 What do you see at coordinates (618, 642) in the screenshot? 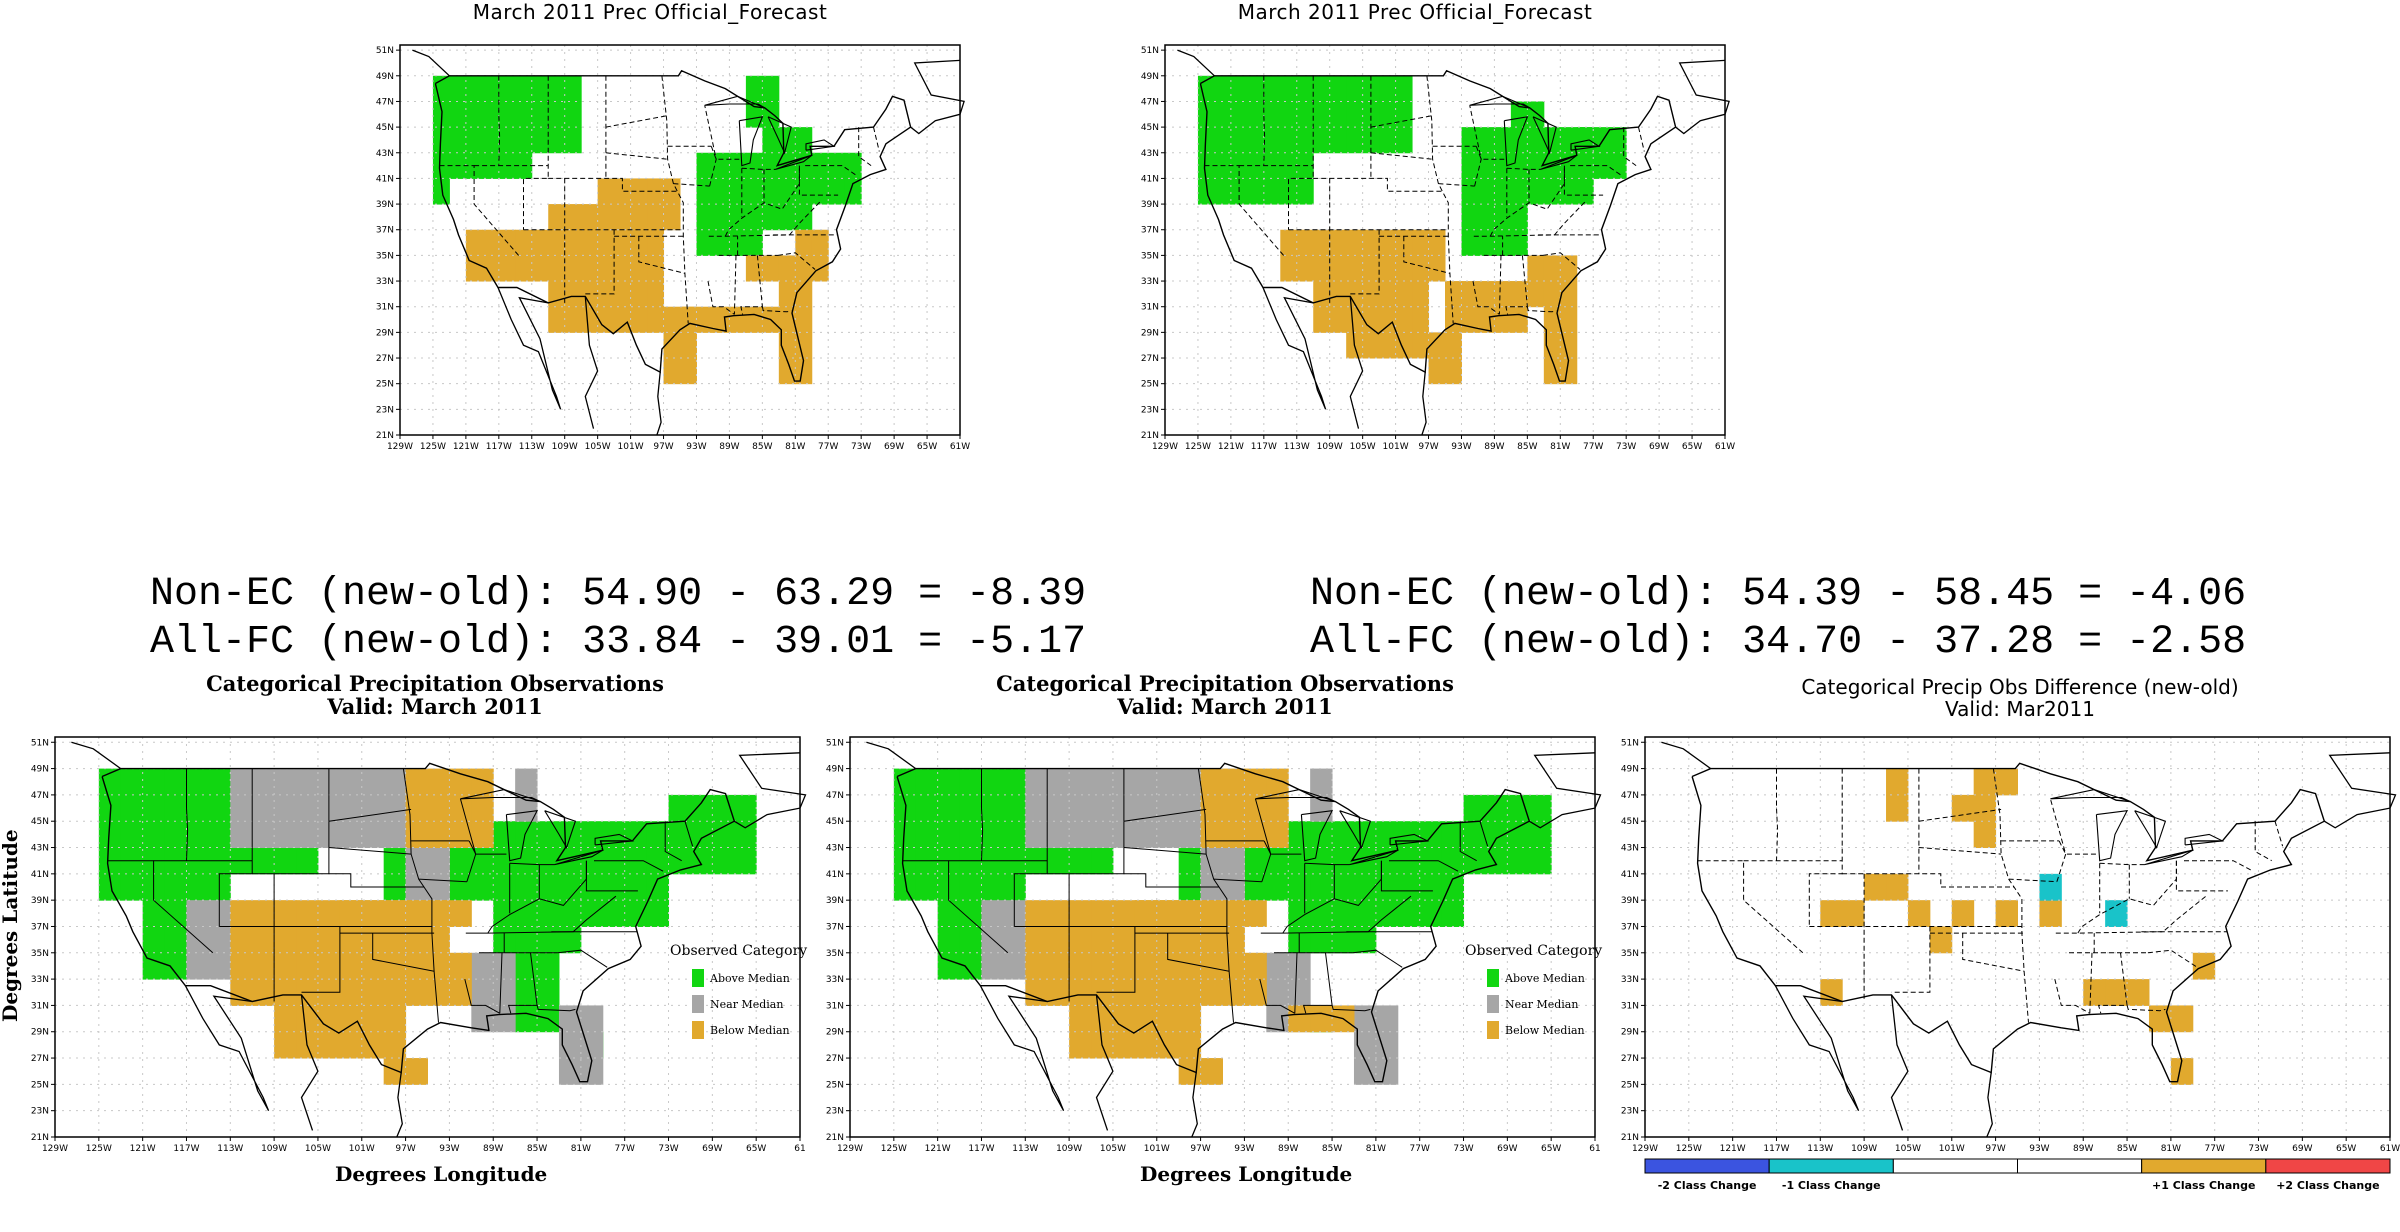
I see `score-left-all-fc: All-FC (new-old): 33.84 - 39.01 = -5.17` at bounding box center [618, 642].